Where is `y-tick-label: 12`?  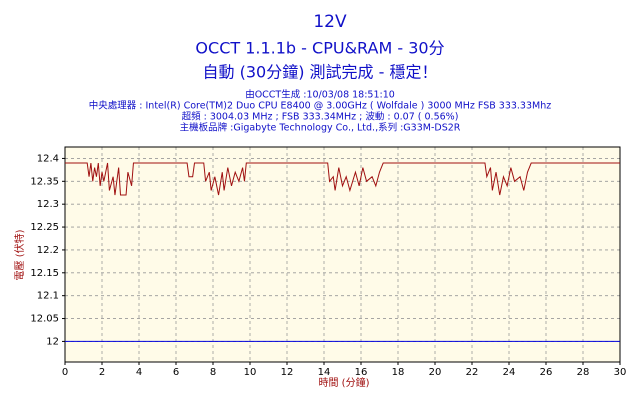
y-tick-label: 12 is located at coordinates (52, 341).